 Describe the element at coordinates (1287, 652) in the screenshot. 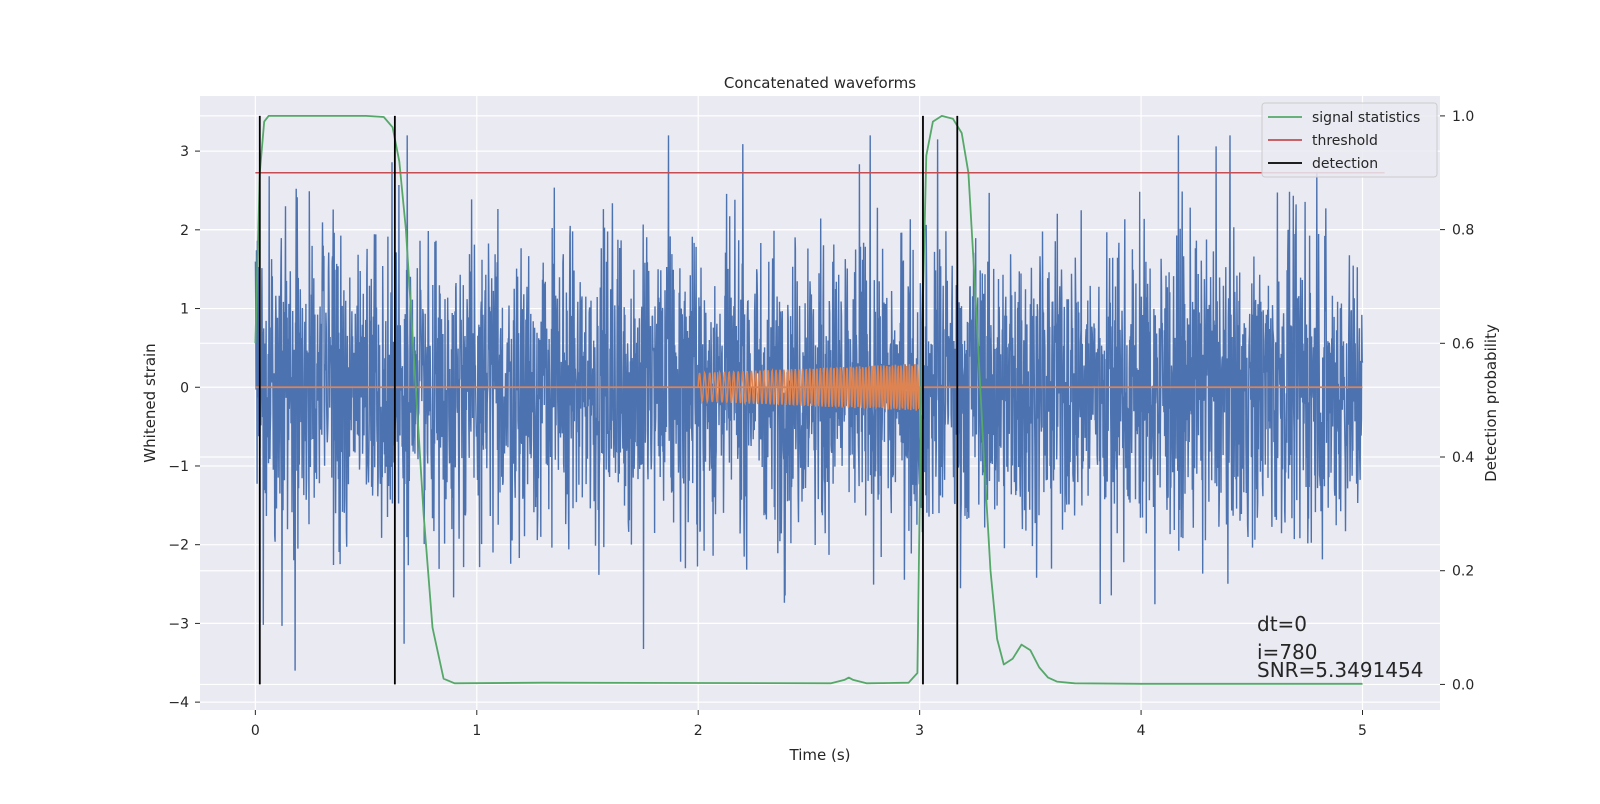

I see `annotation-index: i=780` at that location.